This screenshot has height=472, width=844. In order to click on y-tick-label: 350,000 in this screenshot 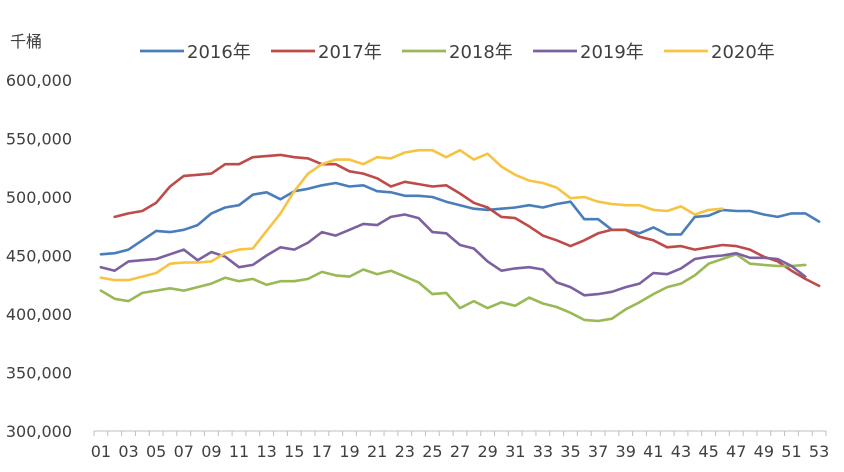, I will do `click(39, 373)`.